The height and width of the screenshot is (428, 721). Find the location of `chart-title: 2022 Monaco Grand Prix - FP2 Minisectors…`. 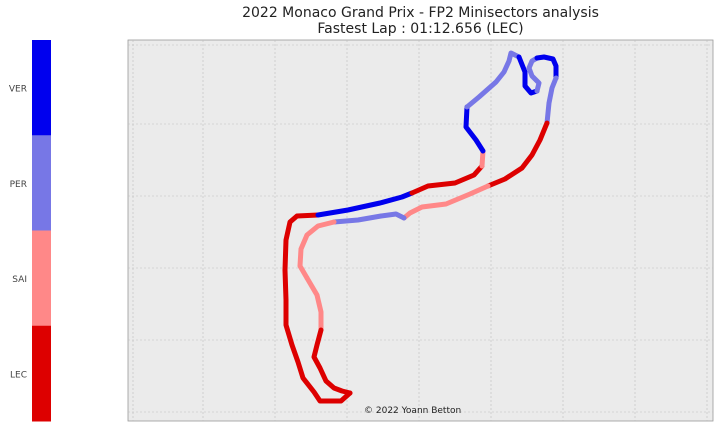

chart-title: 2022 Monaco Grand Prix - FP2 Minisectors… is located at coordinates (420, 13).